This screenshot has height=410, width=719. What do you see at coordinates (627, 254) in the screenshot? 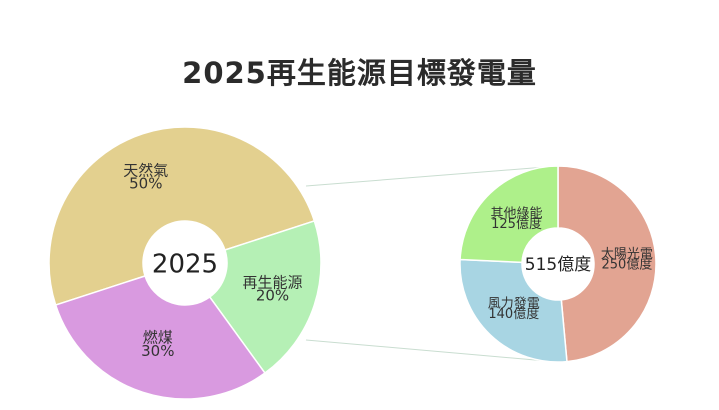
I see `donut-1-slice-0-name: 太陽光電` at bounding box center [627, 254].